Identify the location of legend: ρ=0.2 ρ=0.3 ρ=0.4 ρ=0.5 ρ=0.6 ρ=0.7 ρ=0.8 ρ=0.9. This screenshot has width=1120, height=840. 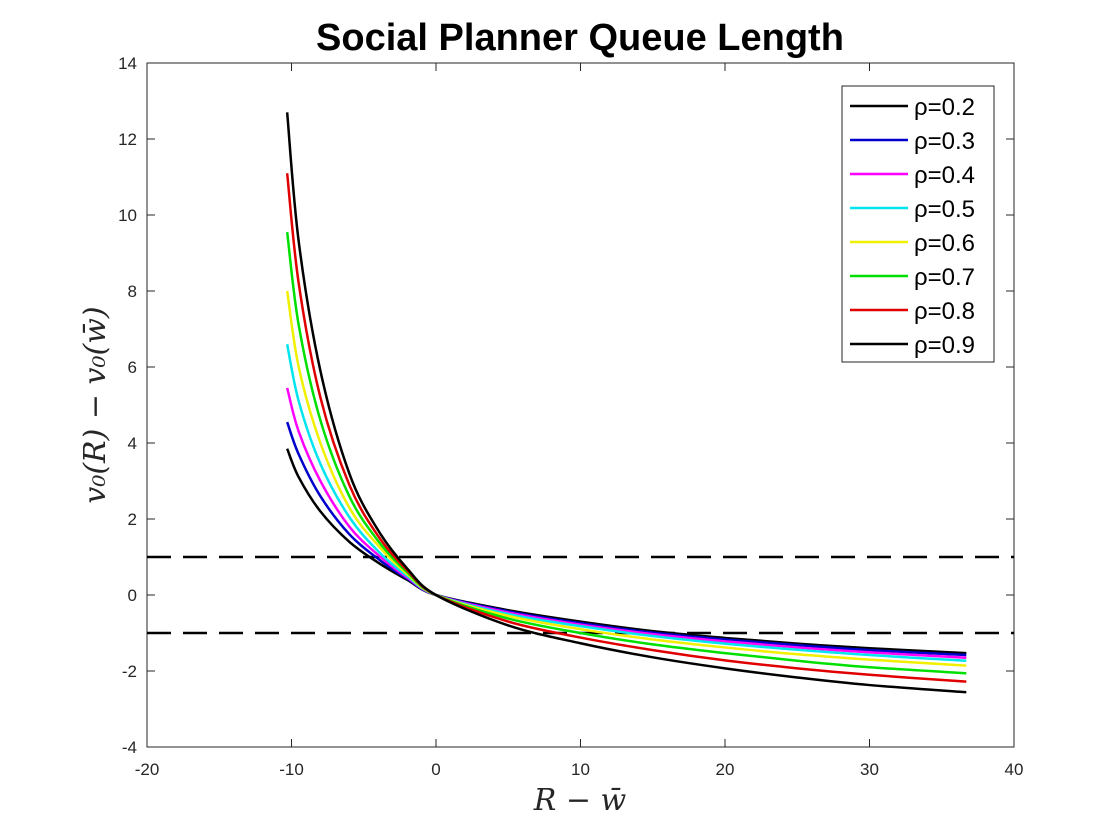
(918, 224).